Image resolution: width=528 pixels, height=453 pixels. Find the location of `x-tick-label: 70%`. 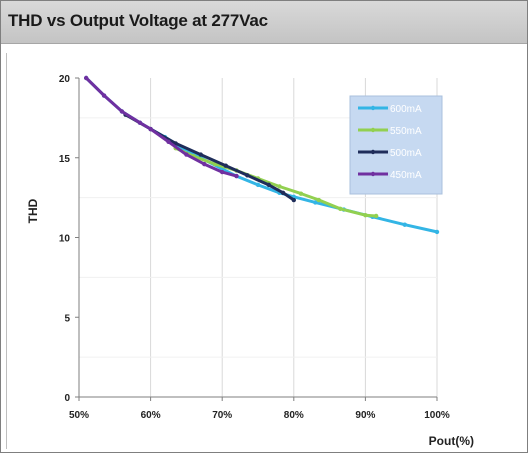

x-tick-label: 70% is located at coordinates (222, 415).